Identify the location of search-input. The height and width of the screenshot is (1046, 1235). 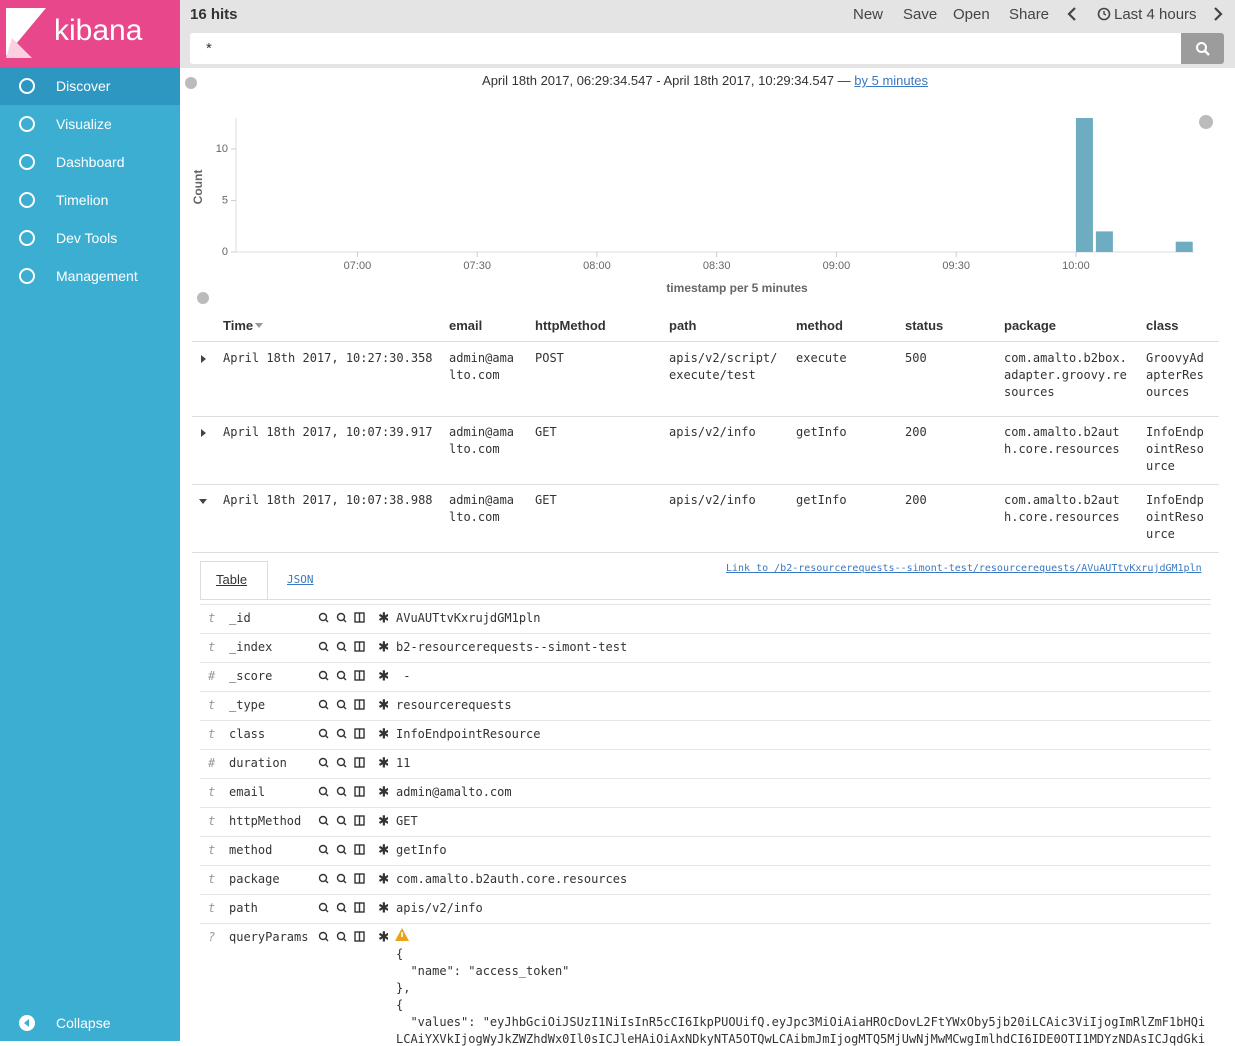
(686, 48).